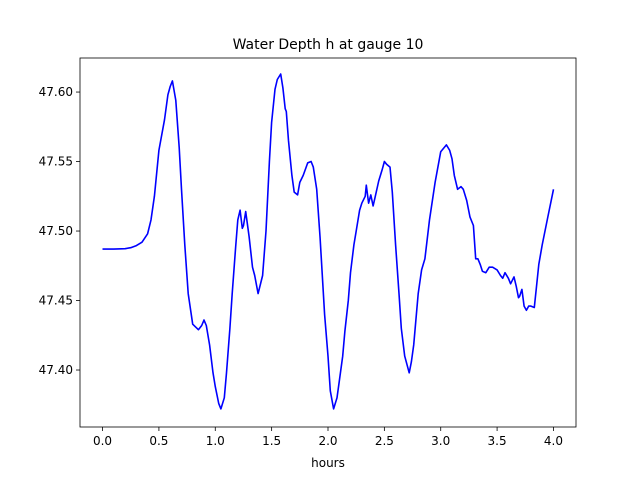 The width and height of the screenshot is (640, 480). What do you see at coordinates (271, 441) in the screenshot?
I see `x-tick-label: 1.5` at bounding box center [271, 441].